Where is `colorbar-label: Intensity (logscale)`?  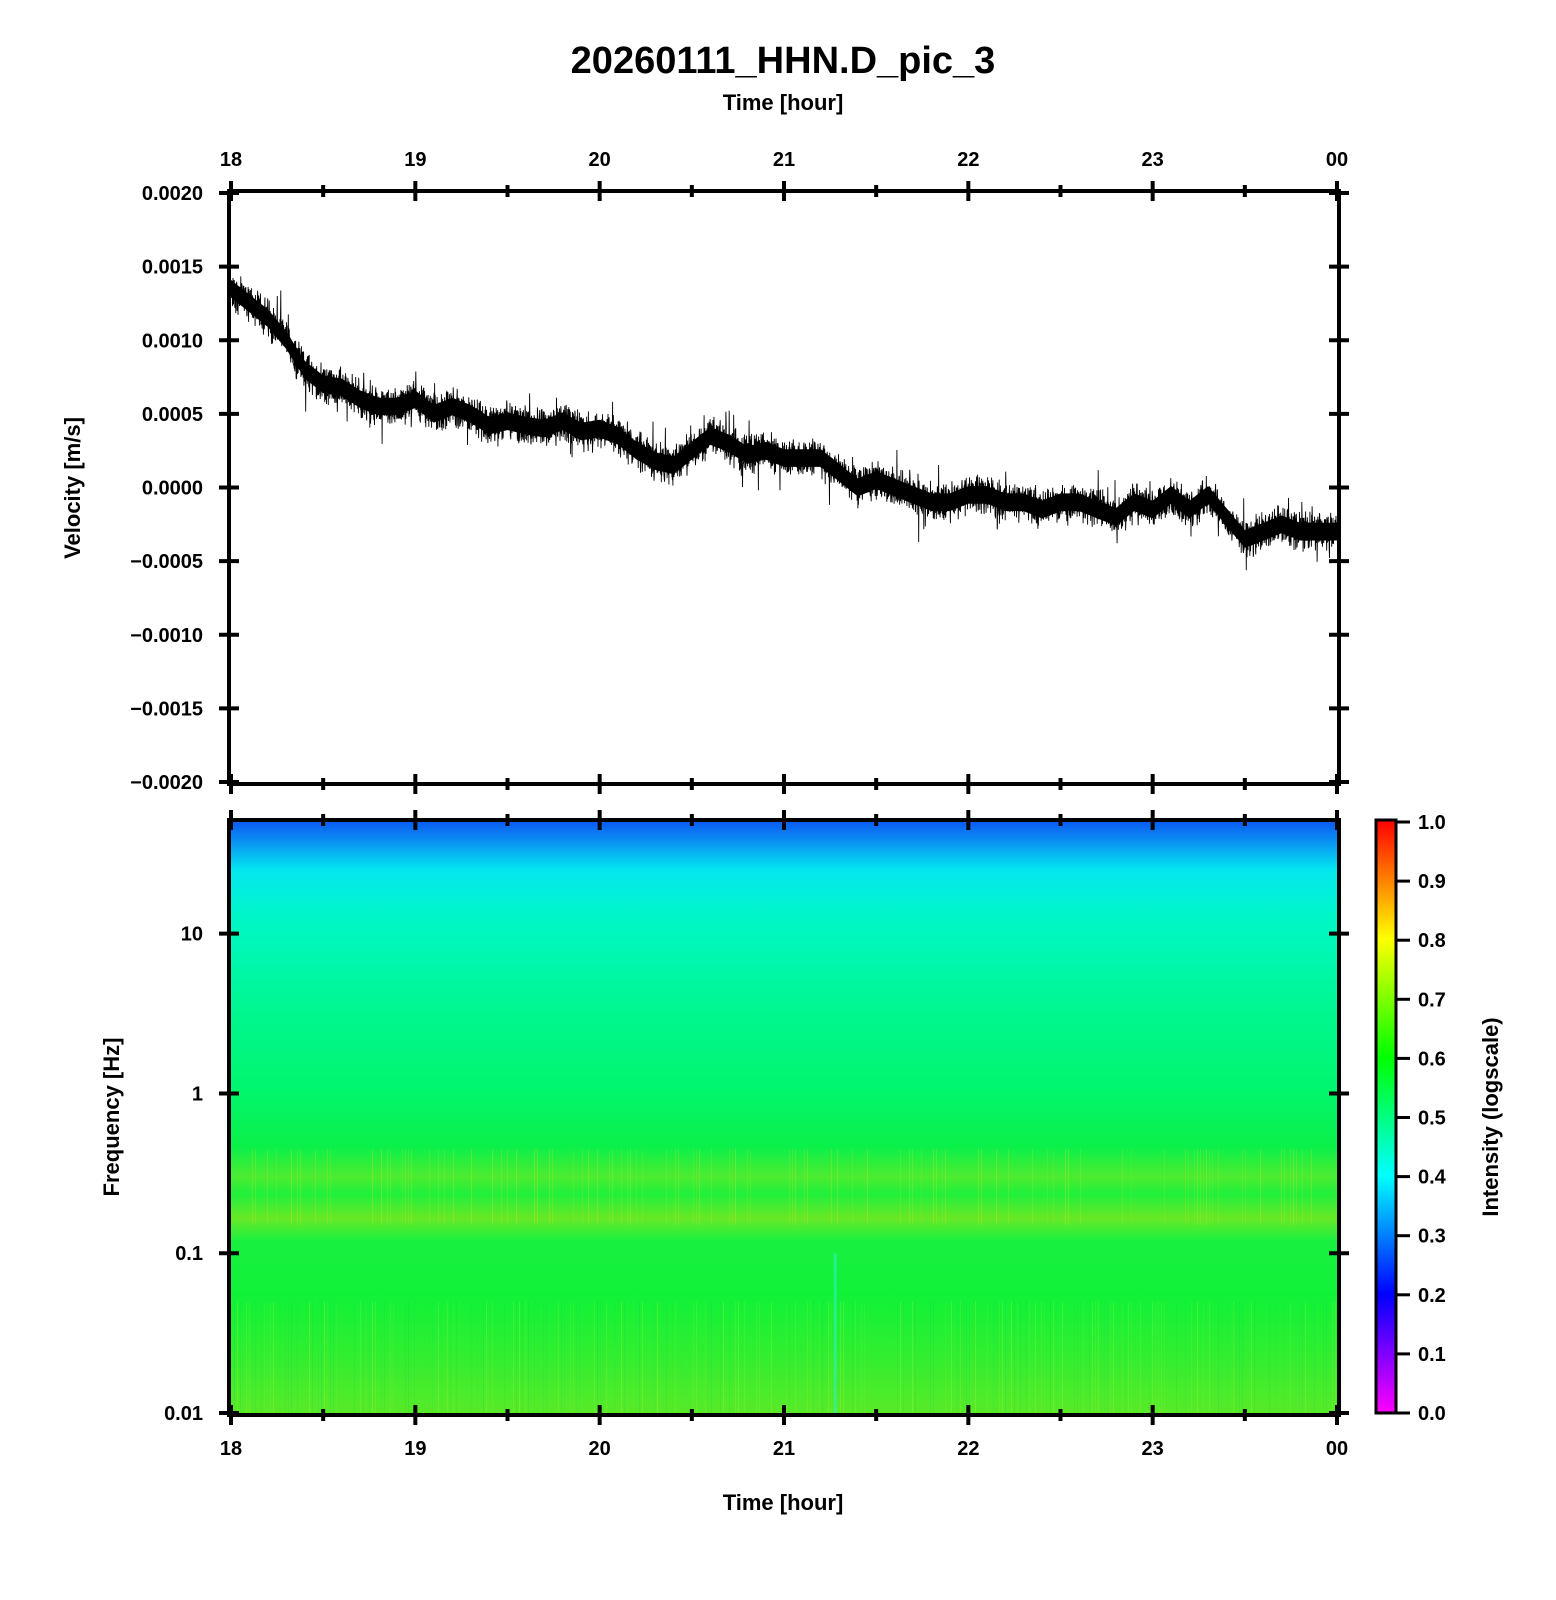
colorbar-label: Intensity (logscale) is located at coordinates (1490, 1116).